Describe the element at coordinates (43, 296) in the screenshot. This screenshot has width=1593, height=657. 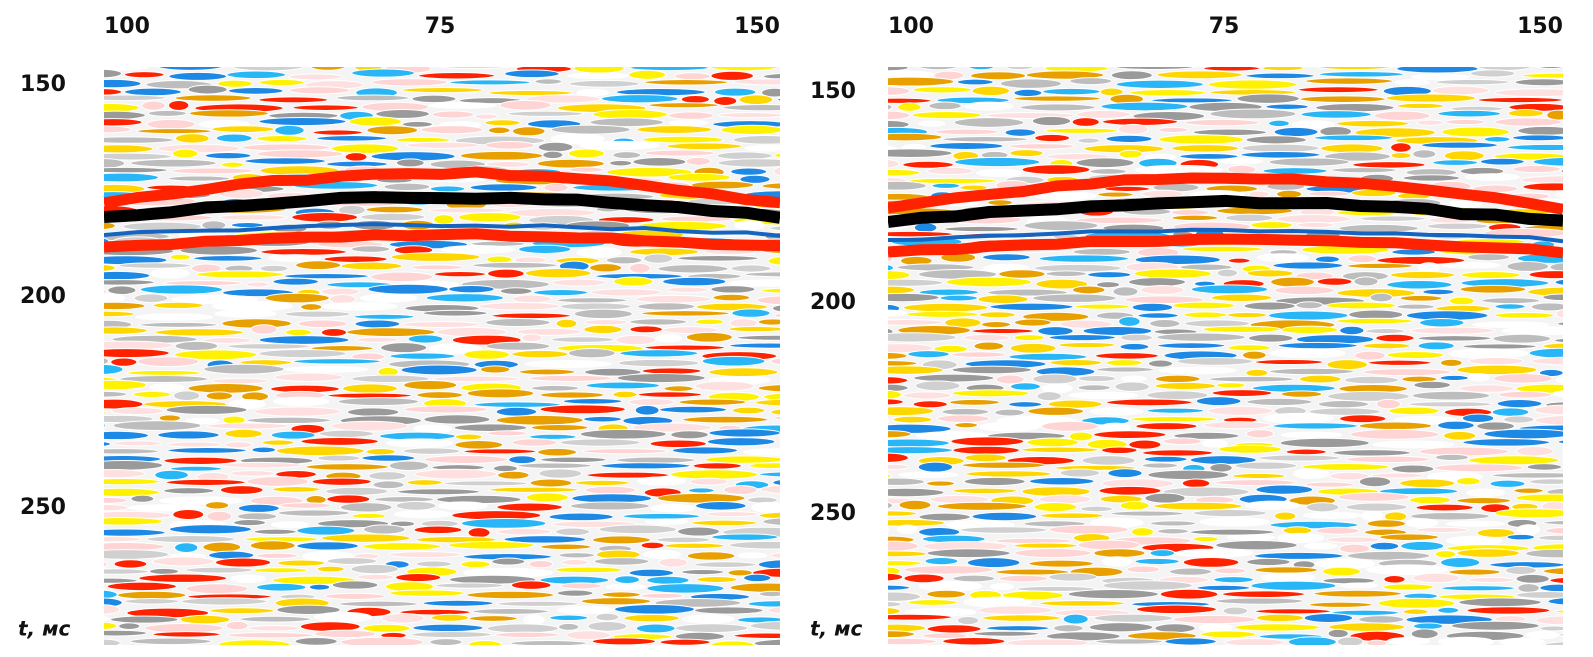
I see `y-label: 200` at that location.